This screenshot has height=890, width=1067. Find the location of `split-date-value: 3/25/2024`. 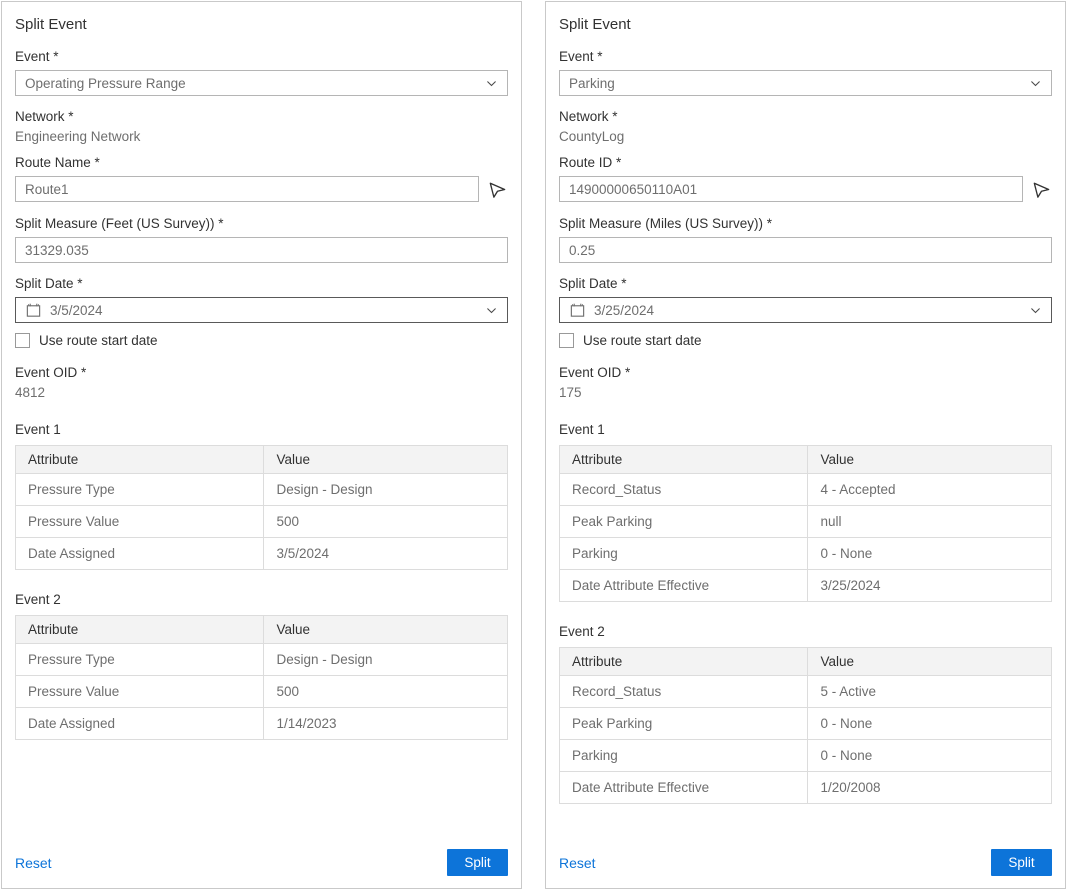

split-date-value: 3/25/2024 is located at coordinates (624, 310).